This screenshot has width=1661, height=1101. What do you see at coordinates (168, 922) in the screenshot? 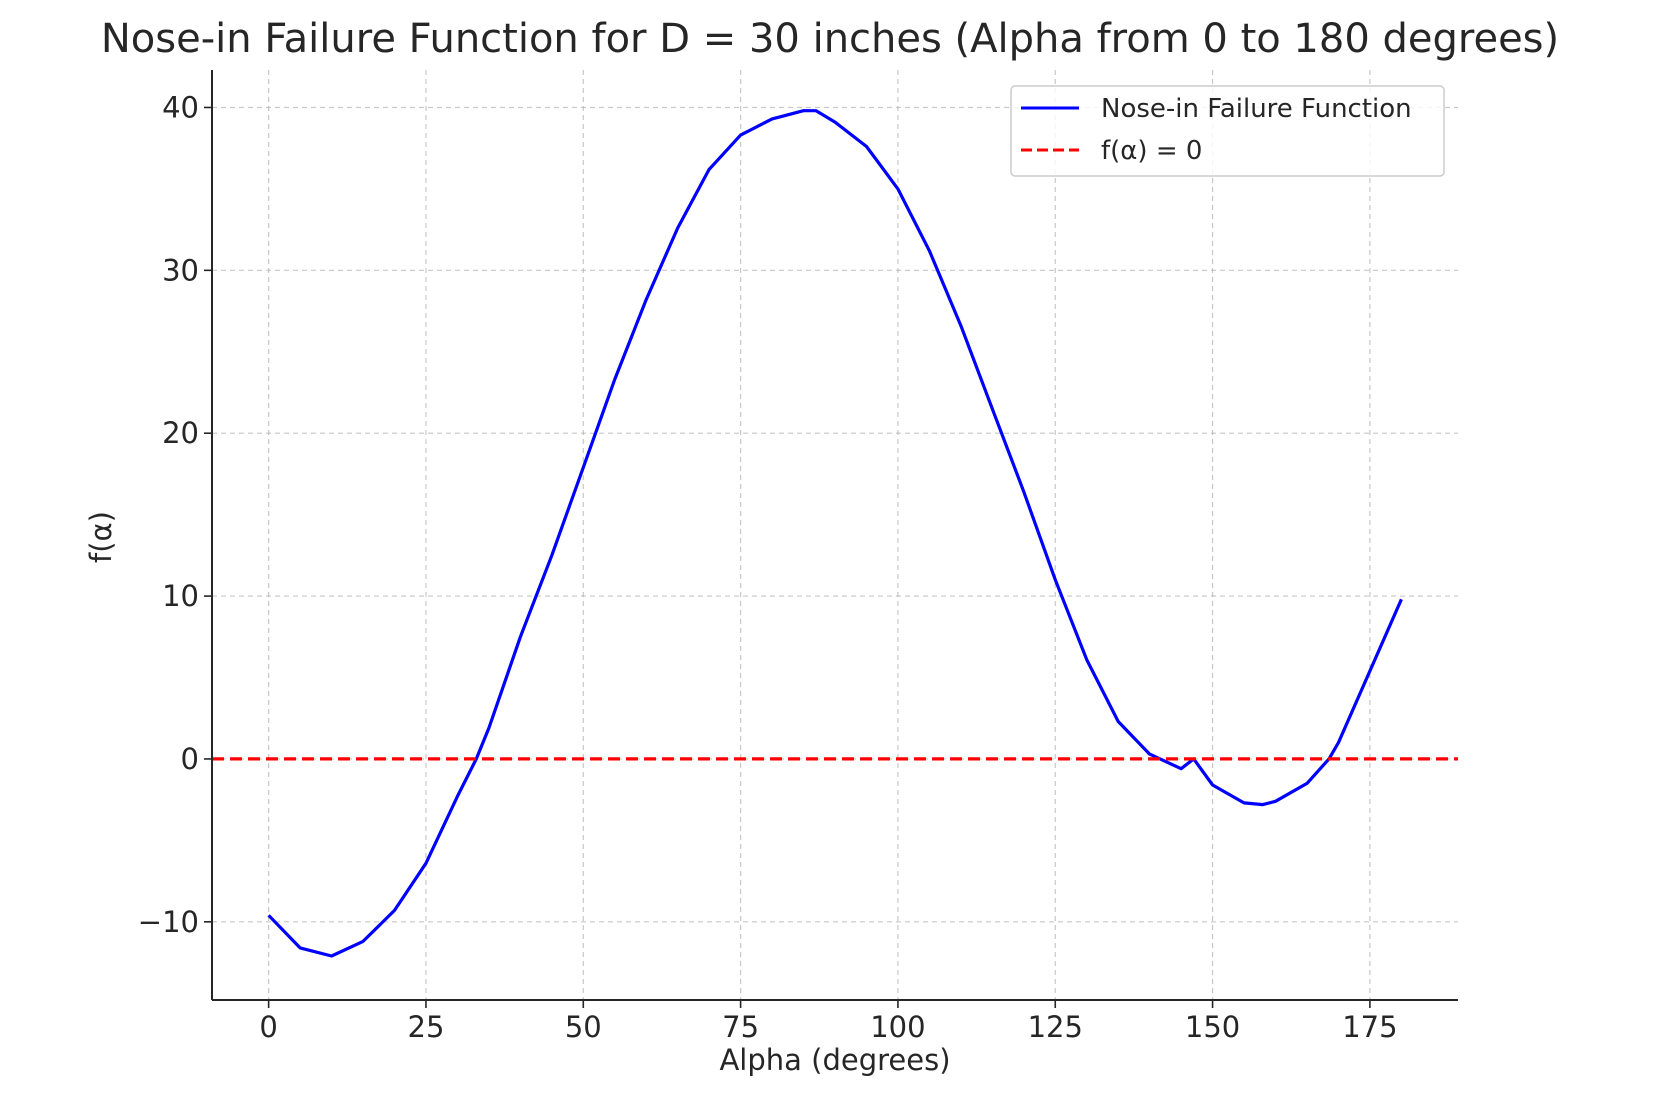
I see `y-tick-label: −10` at bounding box center [168, 922].